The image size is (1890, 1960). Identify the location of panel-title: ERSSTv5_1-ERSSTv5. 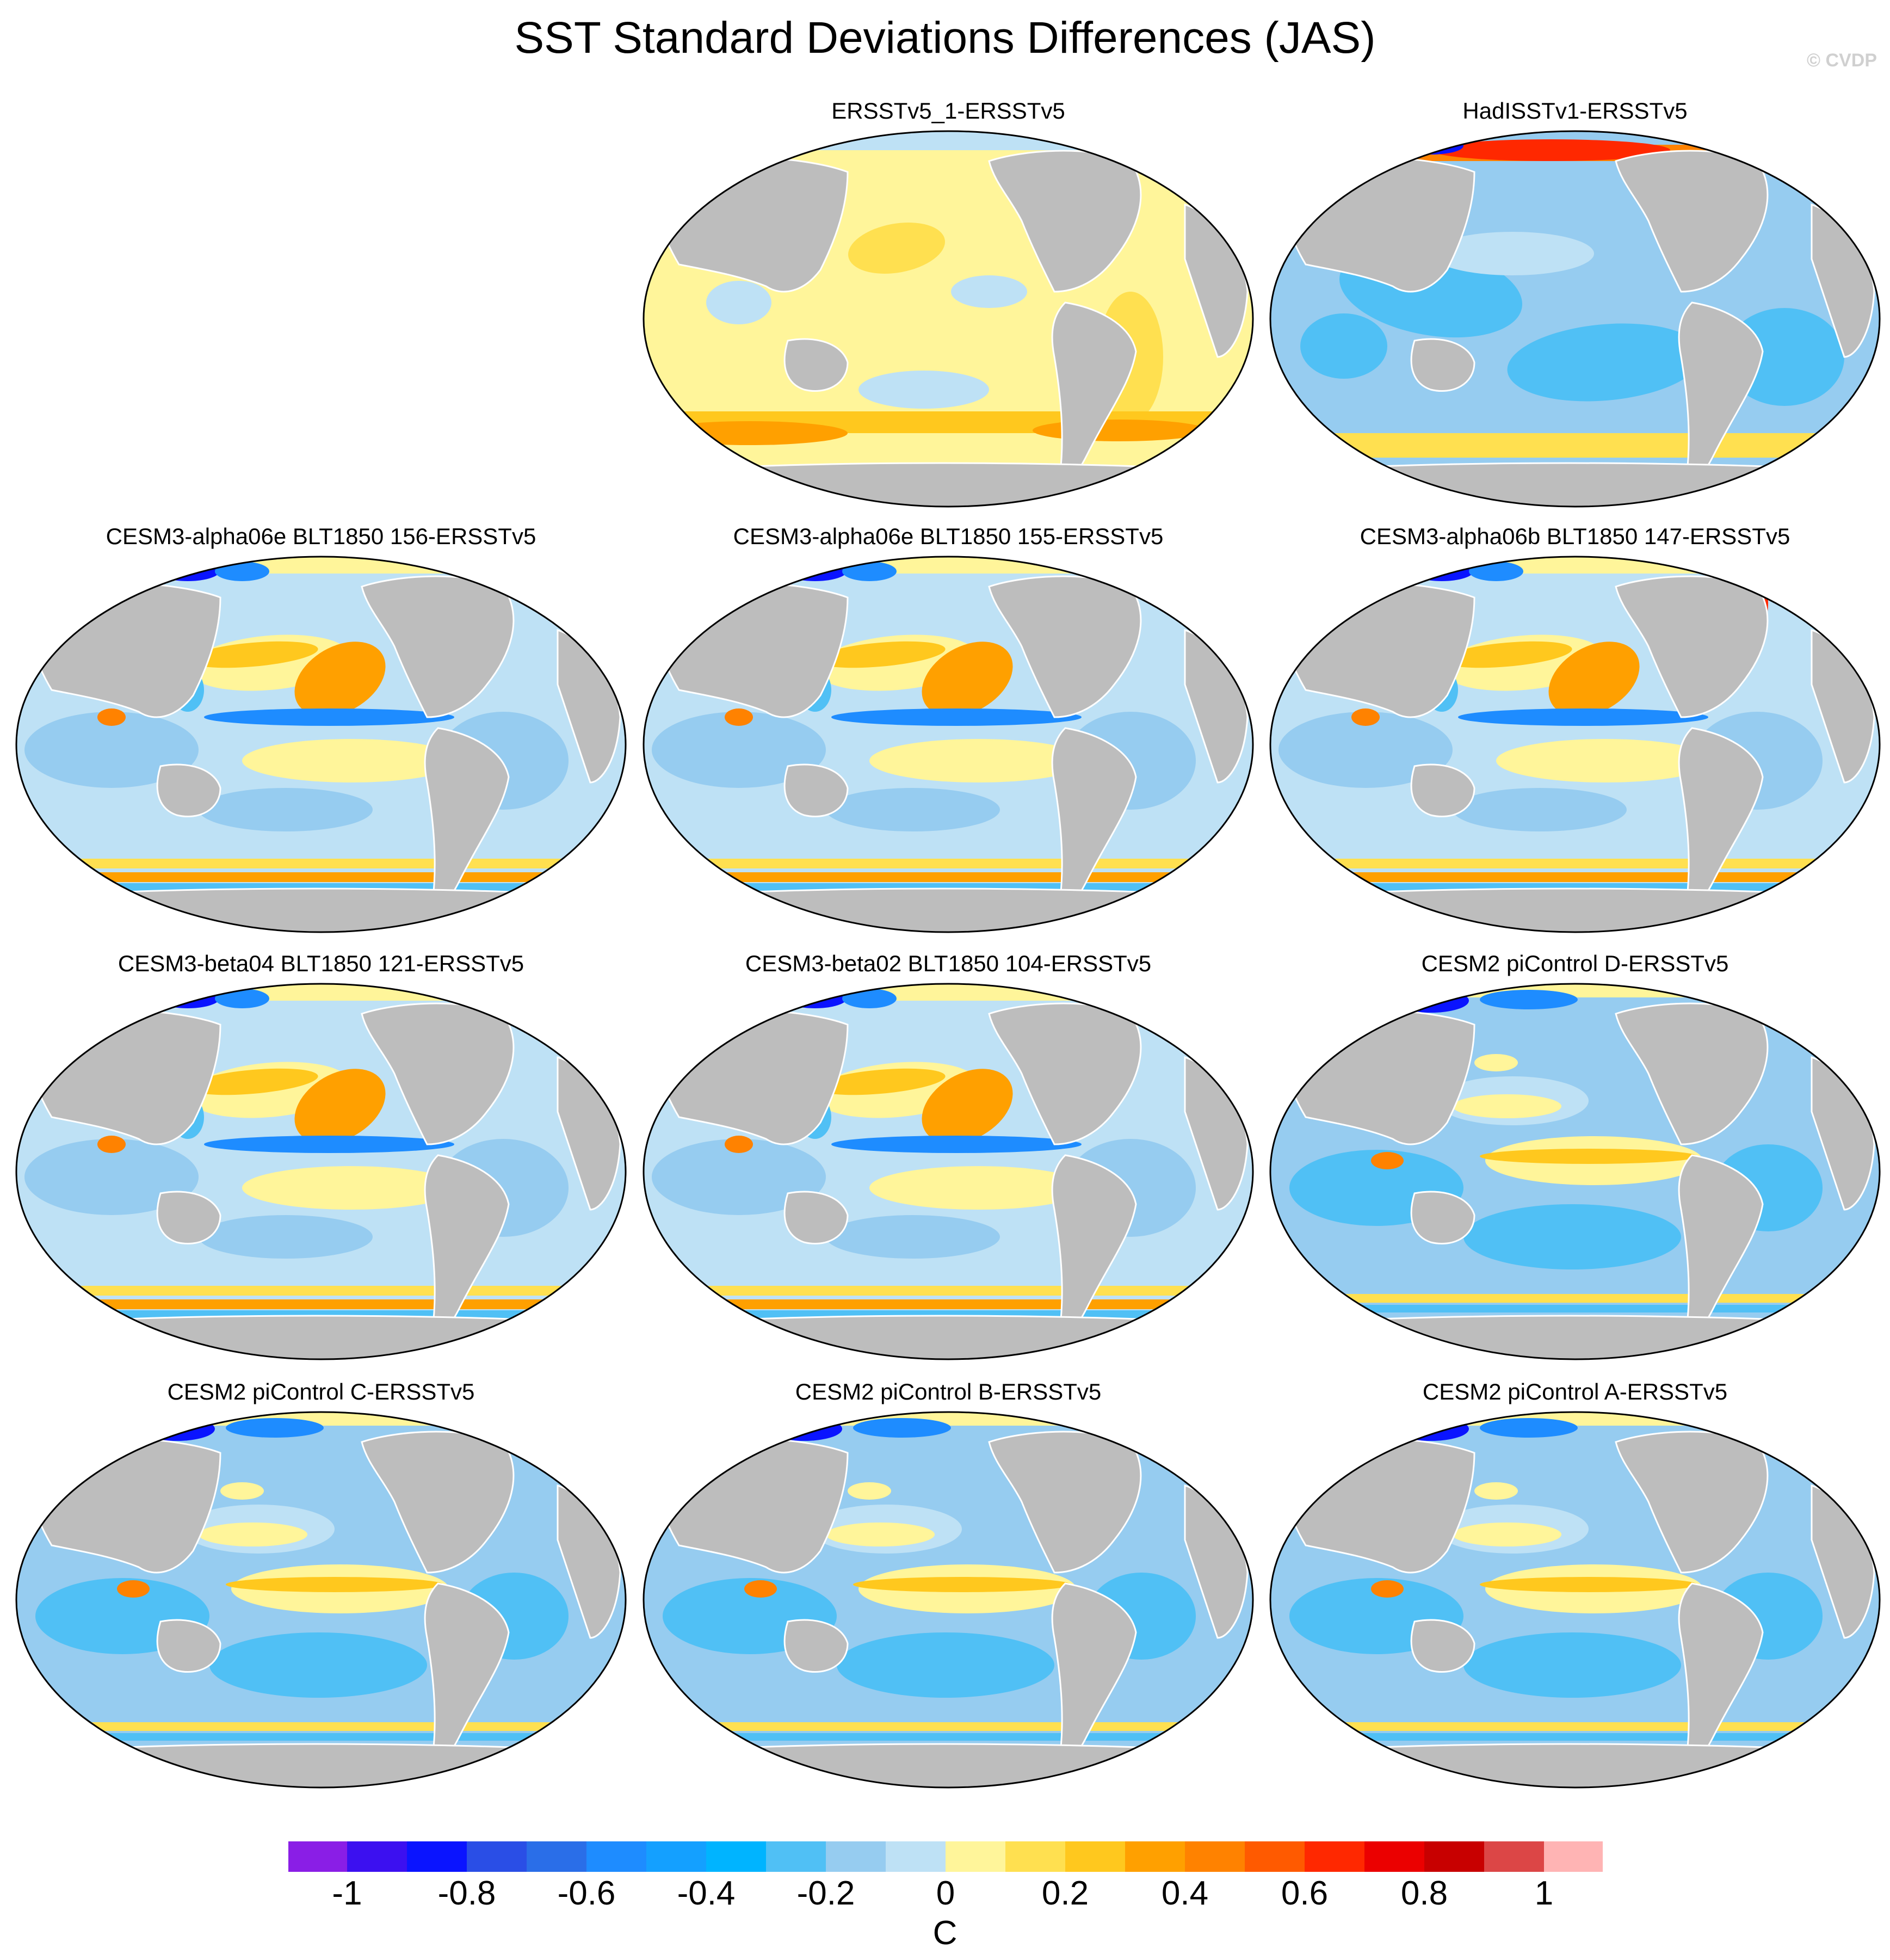
(948, 111).